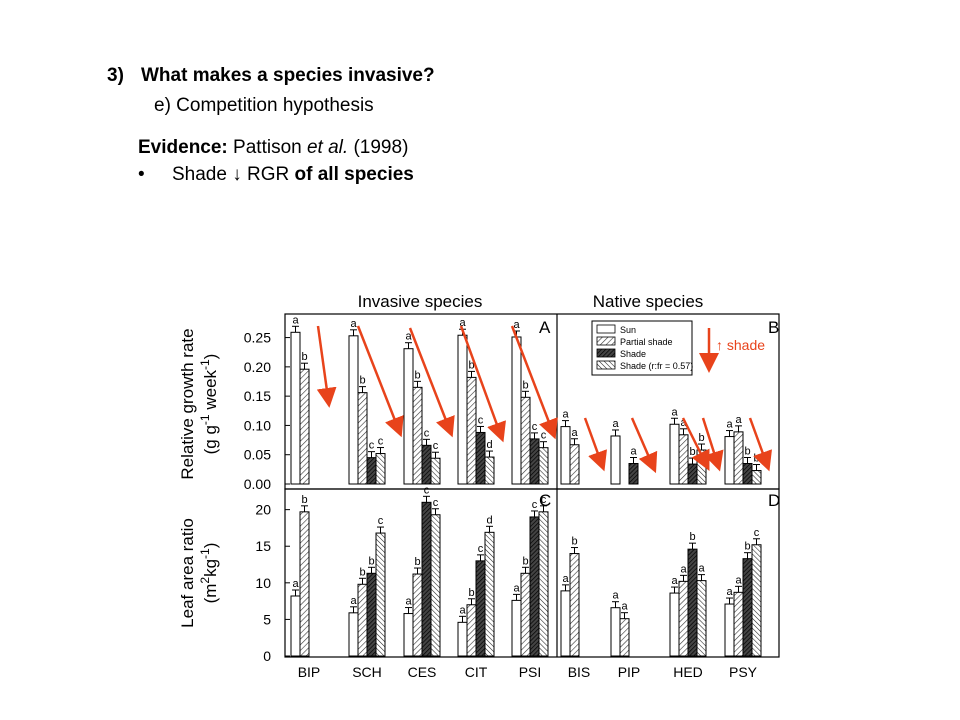 The image size is (960, 720). What do you see at coordinates (231, 174) in the screenshot?
I see `bullet-text: Shade ↓ RGR` at bounding box center [231, 174].